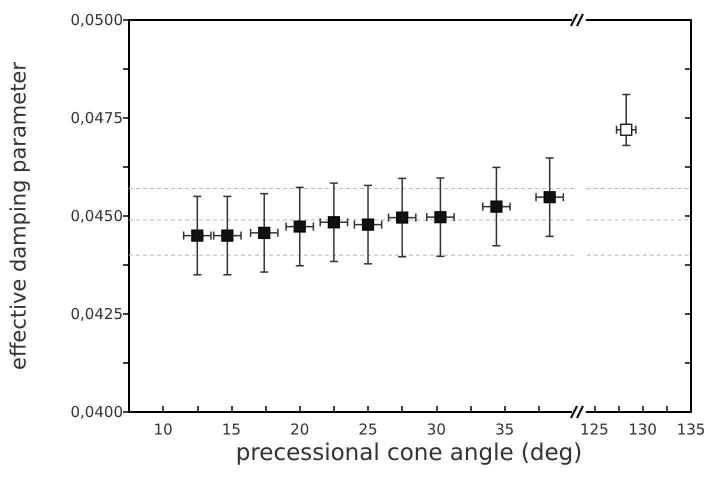 Image resolution: width=710 pixels, height=482 pixels. I want to click on y-tick-label: 0,0450, so click(96, 216).